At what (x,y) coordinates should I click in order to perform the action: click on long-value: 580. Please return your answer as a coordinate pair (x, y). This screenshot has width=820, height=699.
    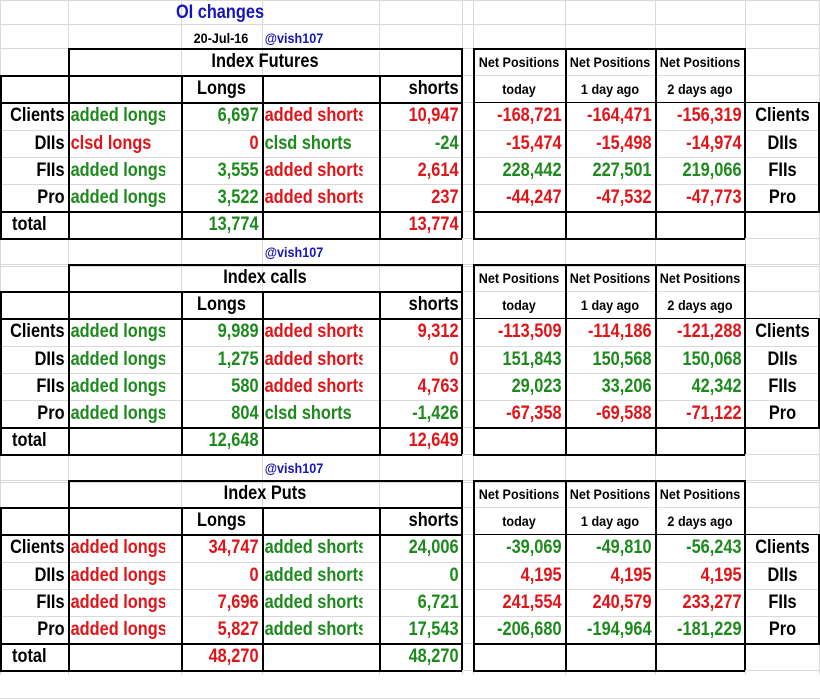
    Looking at the image, I should click on (245, 386).